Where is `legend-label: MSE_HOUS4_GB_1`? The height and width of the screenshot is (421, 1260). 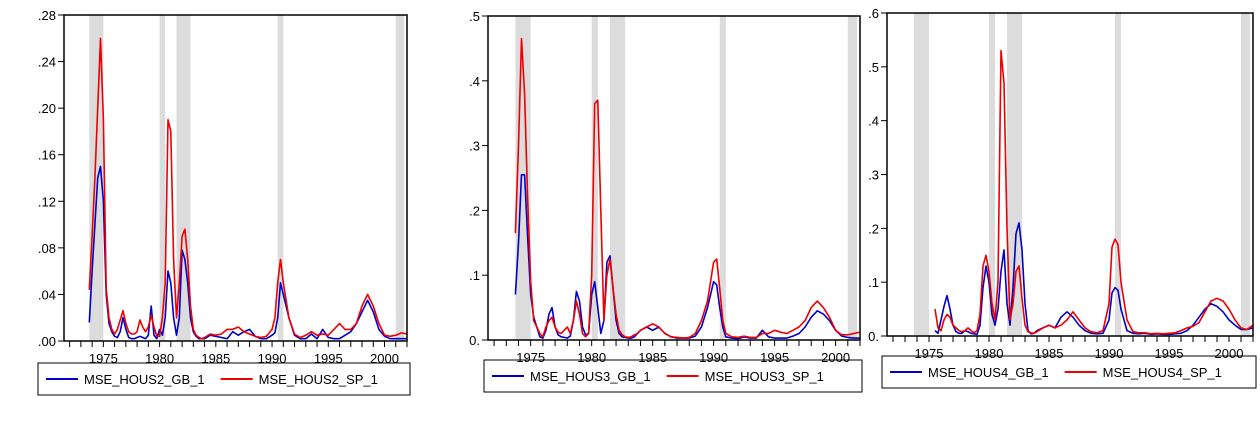
legend-label: MSE_HOUS4_GB_1 is located at coordinates (988, 372).